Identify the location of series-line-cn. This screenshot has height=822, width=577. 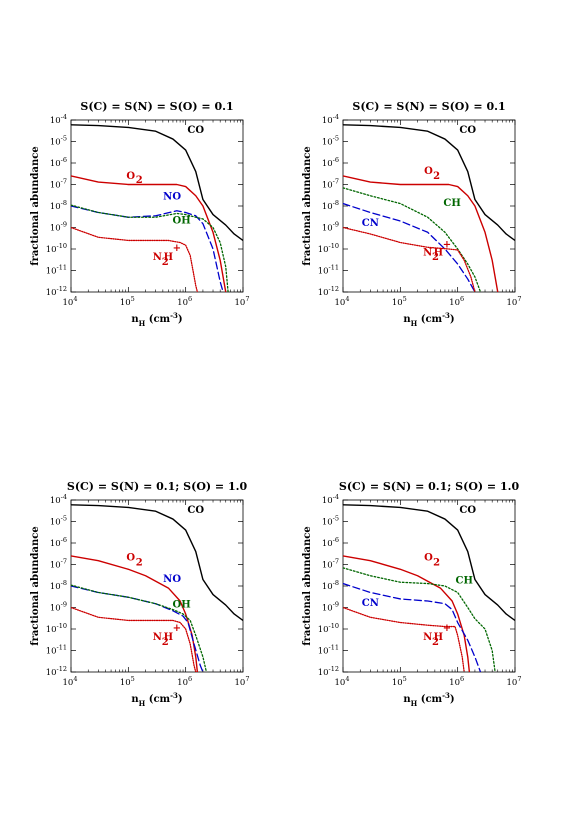
(412, 627).